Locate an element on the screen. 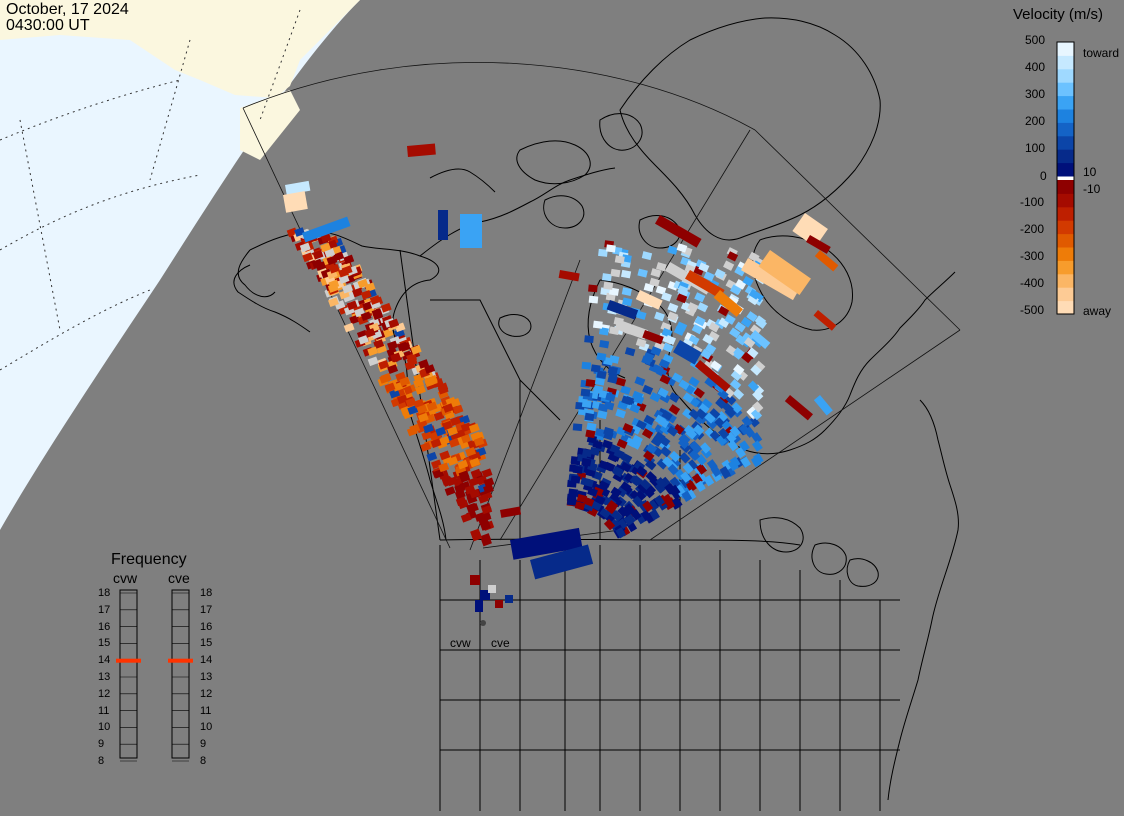 The image size is (1124, 816). velocity-label-away: away is located at coordinates (1097, 311).